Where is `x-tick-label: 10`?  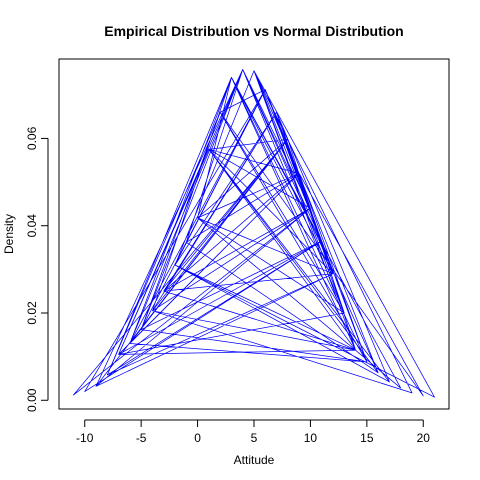 x-tick-label: 10 is located at coordinates (311, 438).